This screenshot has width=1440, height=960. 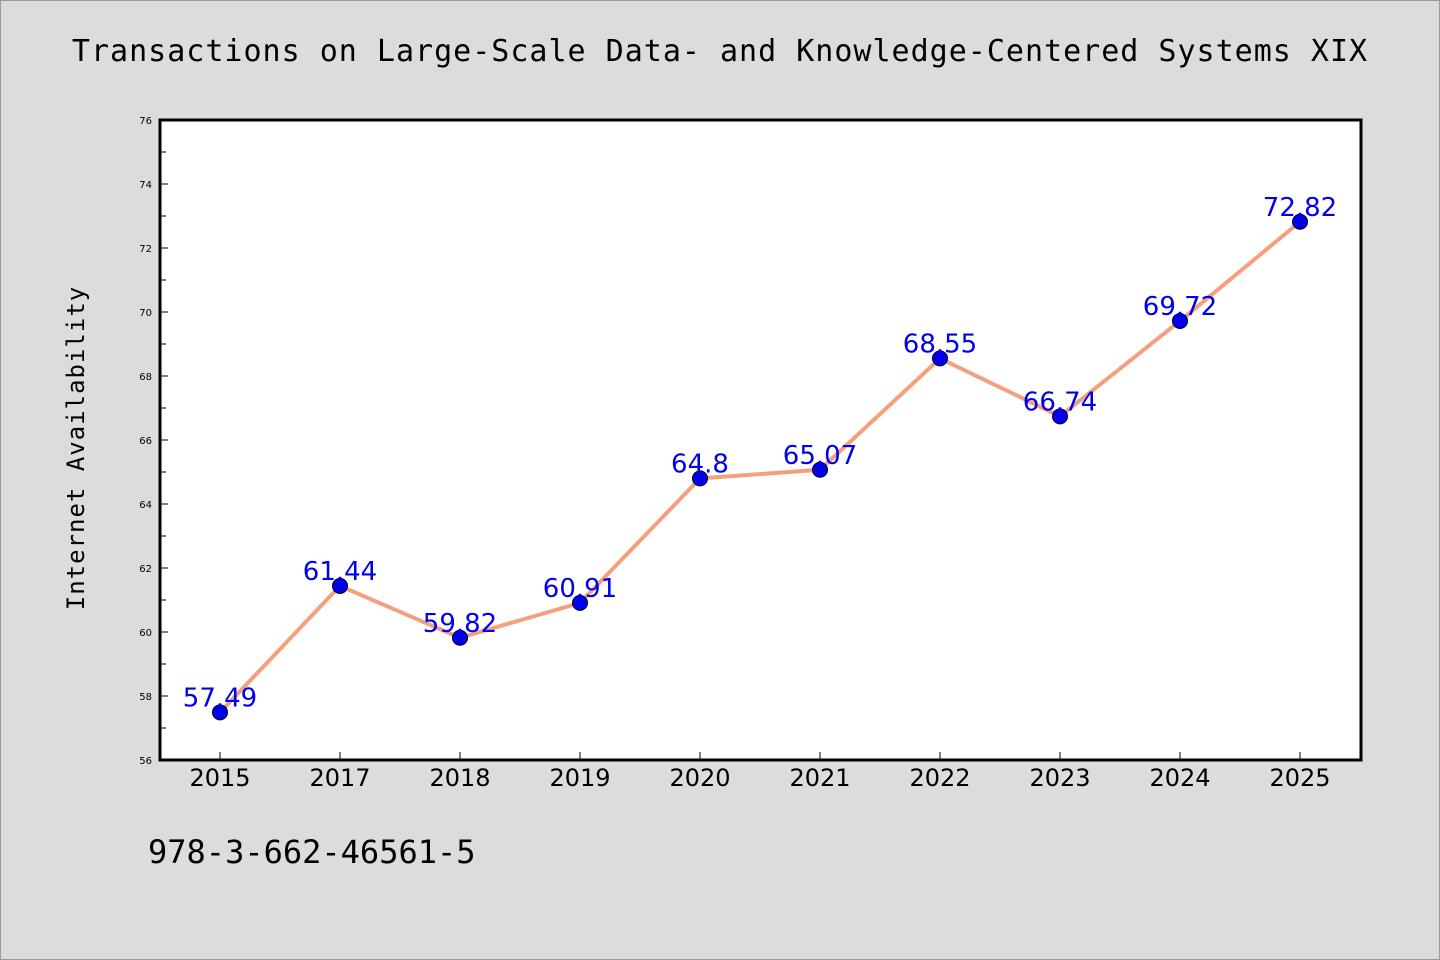 I want to click on y-tick-label: 74, so click(x=145, y=185).